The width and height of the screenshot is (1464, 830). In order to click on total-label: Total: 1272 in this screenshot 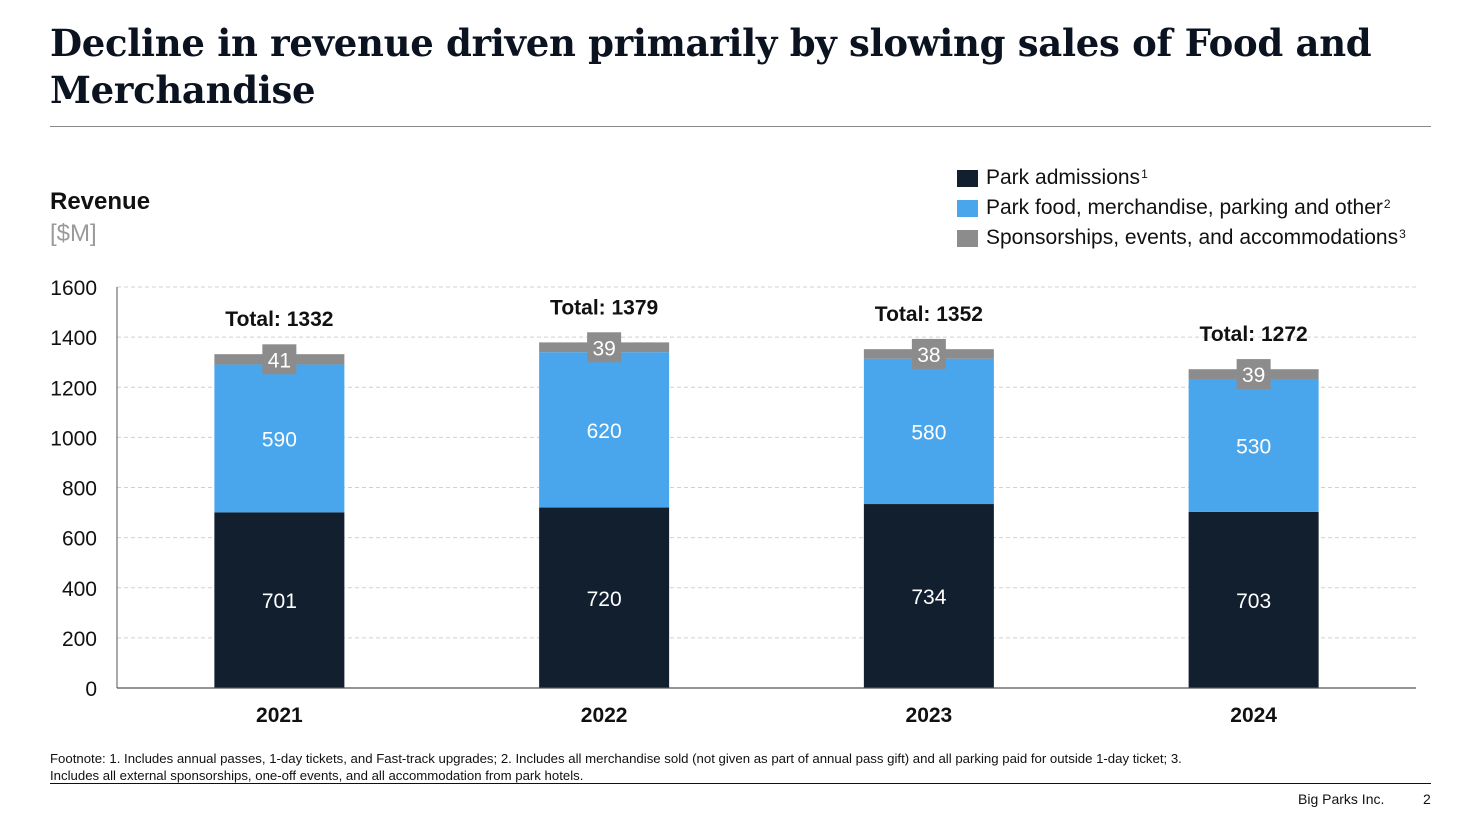, I will do `click(1254, 334)`.